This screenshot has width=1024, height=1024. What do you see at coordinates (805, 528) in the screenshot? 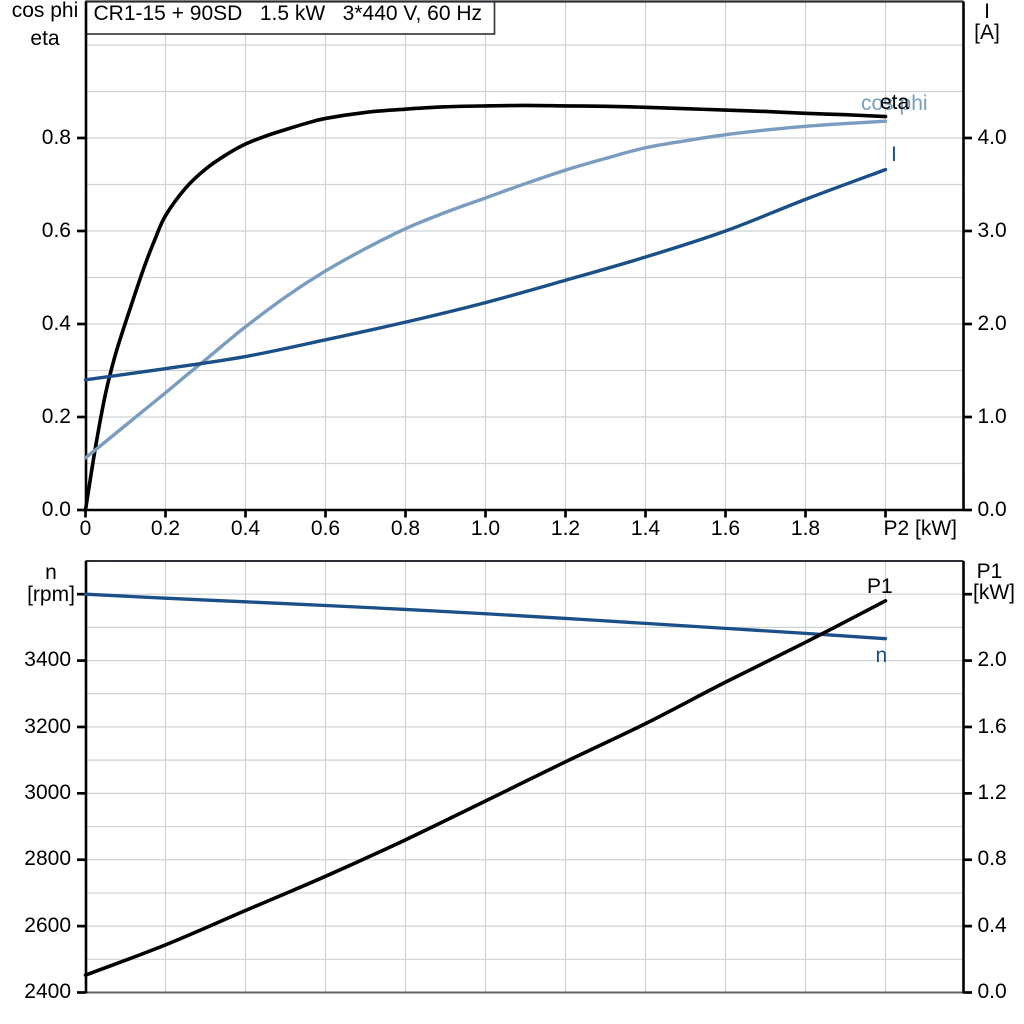
I see `x-tick-label: 1.8` at bounding box center [805, 528].